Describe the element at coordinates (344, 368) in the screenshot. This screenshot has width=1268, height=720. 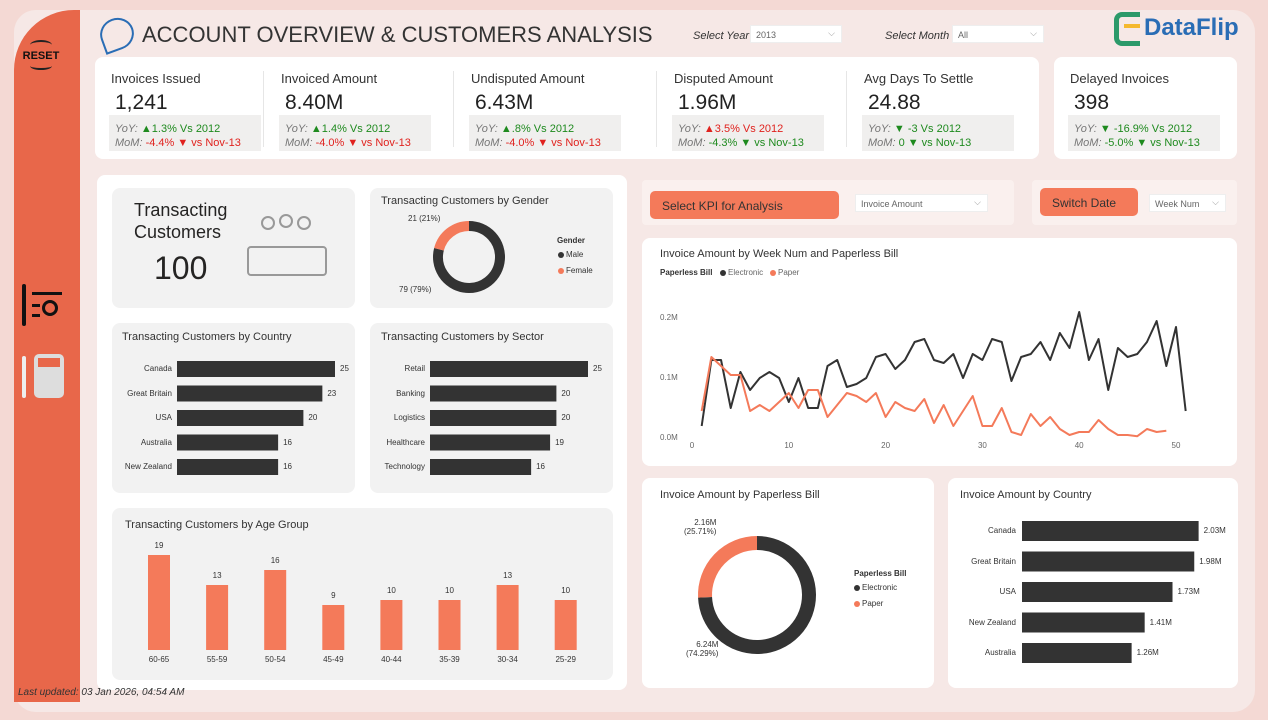
I see `bar-value: 25` at that location.